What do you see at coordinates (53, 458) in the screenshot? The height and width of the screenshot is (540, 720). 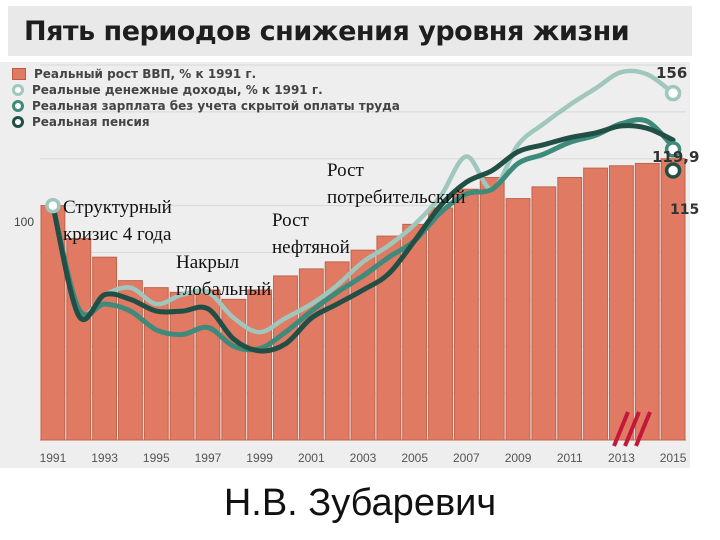 I see `x-tick-label: 1991` at bounding box center [53, 458].